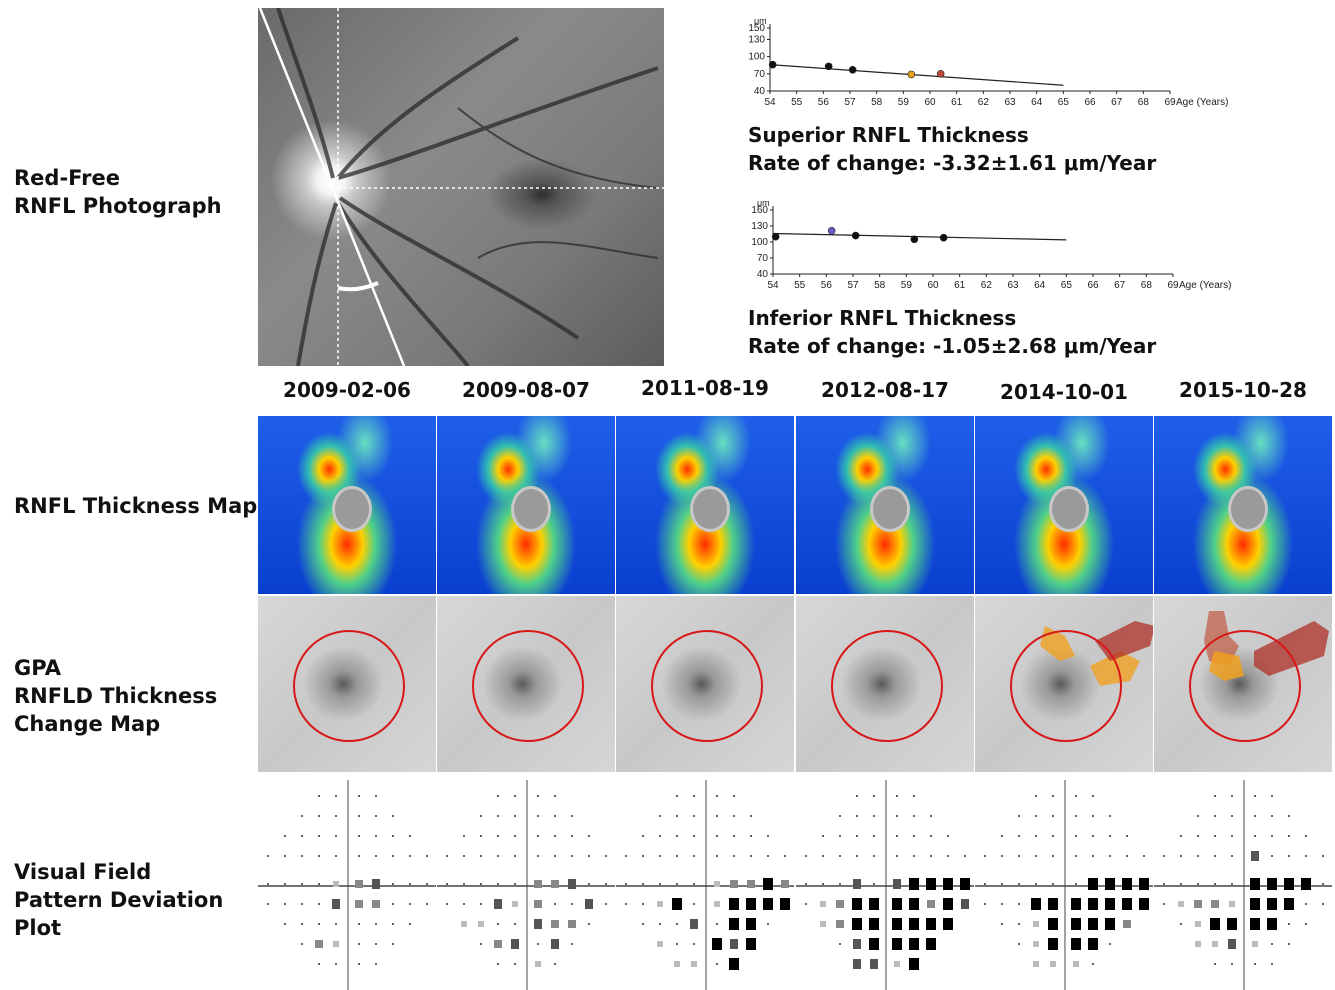 The height and width of the screenshot is (990, 1335). What do you see at coordinates (1205, 285) in the screenshot?
I see `x-axis-label: Age (Years)` at bounding box center [1205, 285].